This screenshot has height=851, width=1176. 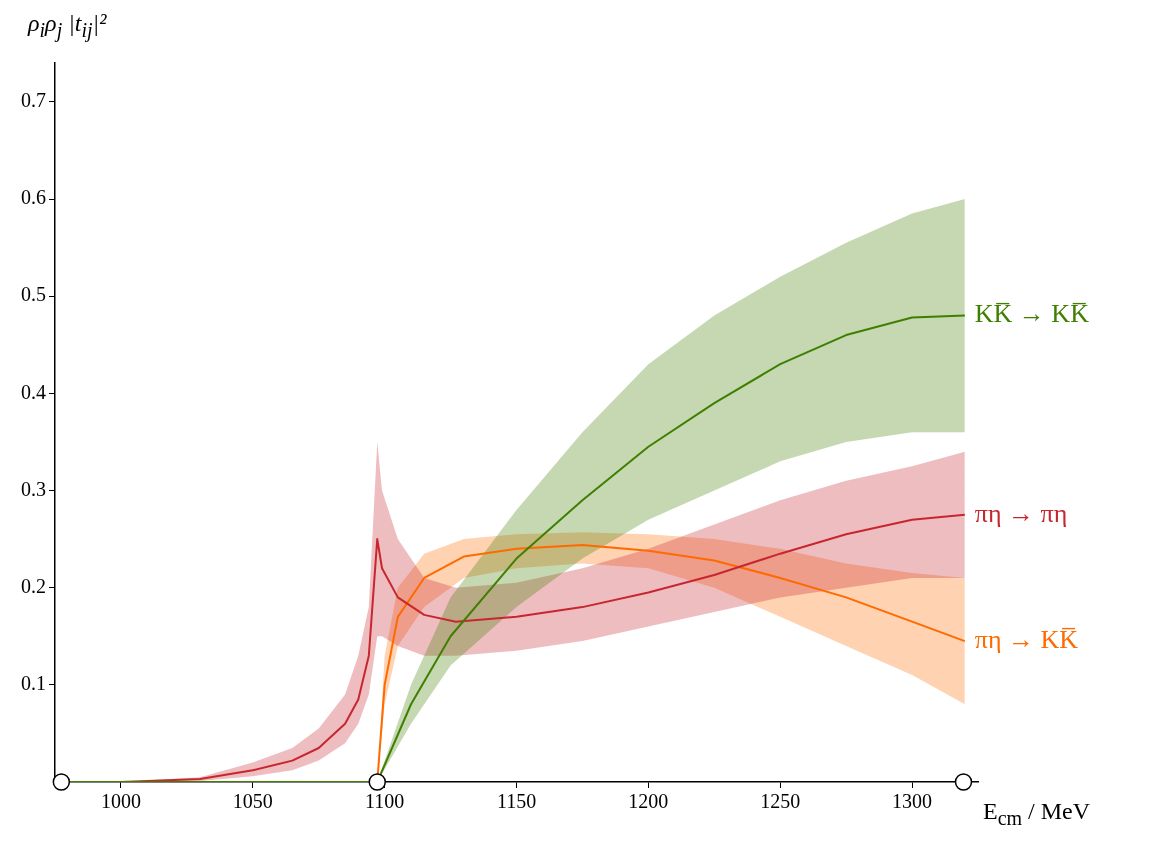 I want to click on y-tick-label: 0.1, so click(x=33, y=683).